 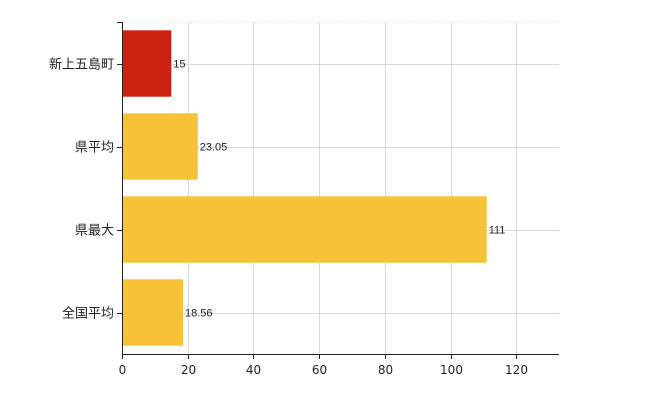 What do you see at coordinates (94, 148) in the screenshot?
I see `category-label: 県平均` at bounding box center [94, 148].